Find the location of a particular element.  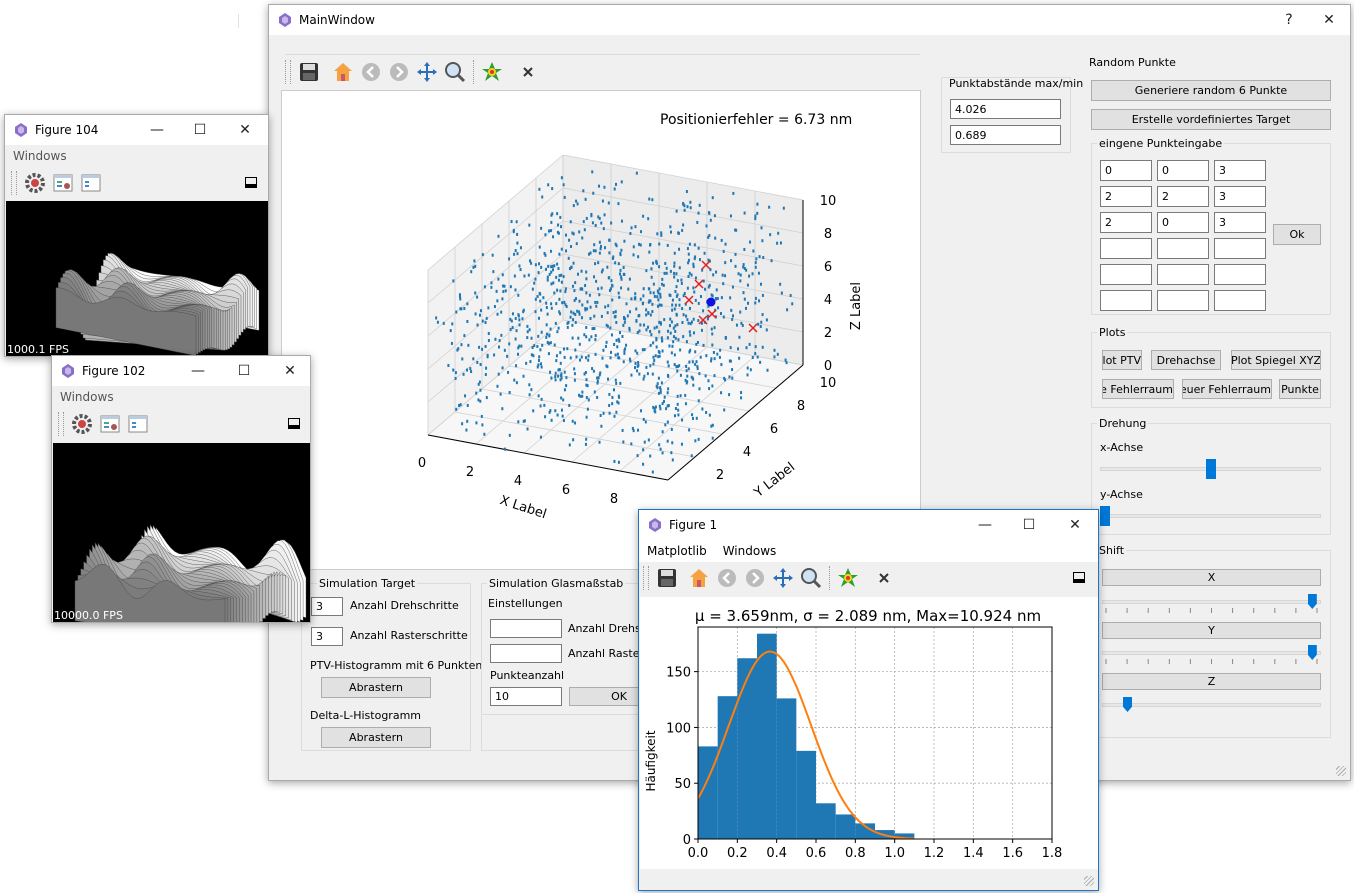

glas-drehschritte-input is located at coordinates (526, 628).